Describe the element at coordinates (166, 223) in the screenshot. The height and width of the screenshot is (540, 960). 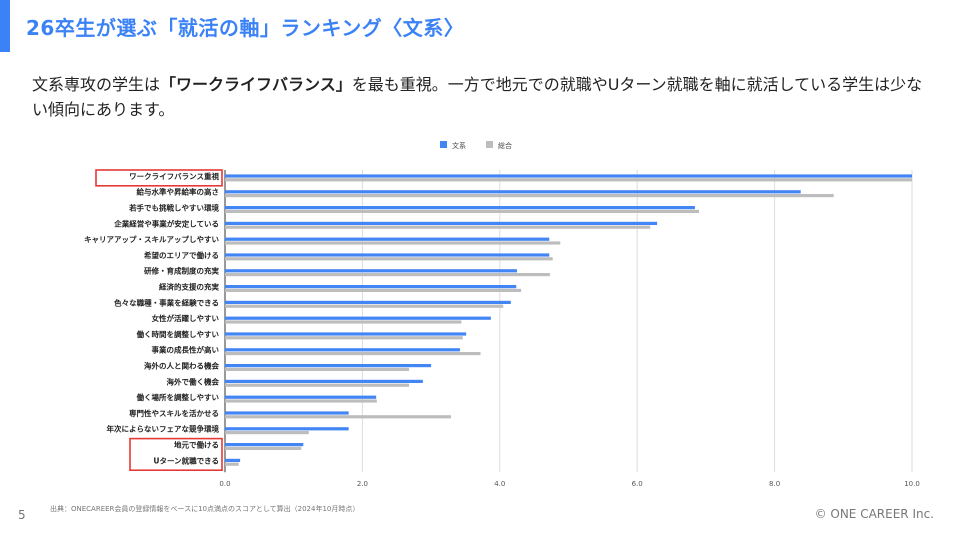
I see `category-label: 企業経営や事業が安定している` at that location.